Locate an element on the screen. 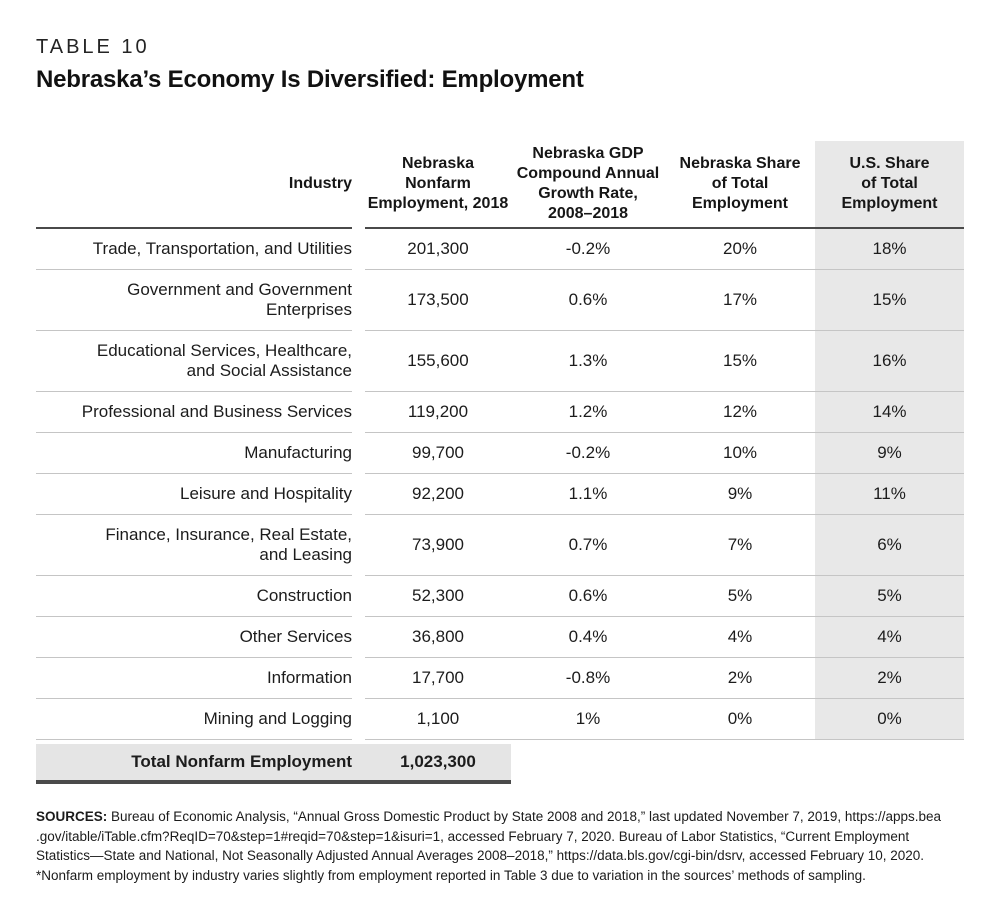 This screenshot has height=903, width=1000. industry-cell: Professional and Business Services is located at coordinates (194, 412).